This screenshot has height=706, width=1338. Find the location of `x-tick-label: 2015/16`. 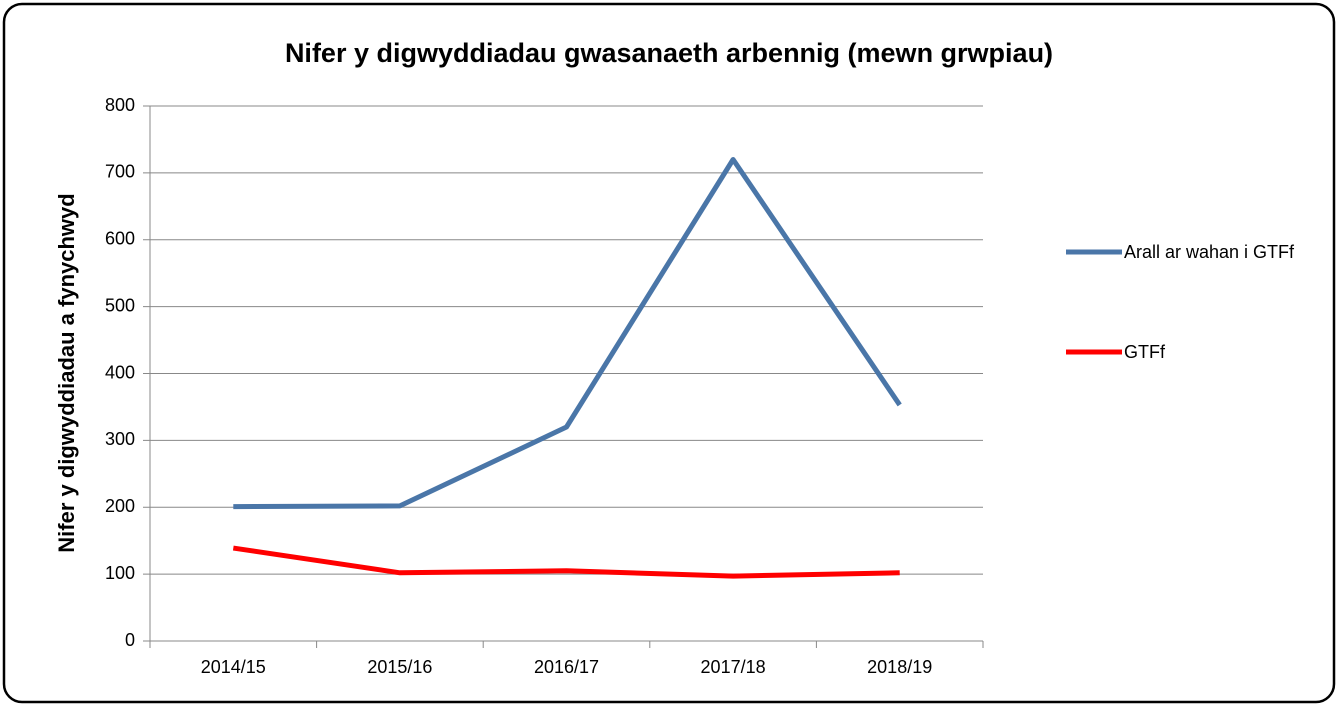

x-tick-label: 2015/16 is located at coordinates (399, 667).